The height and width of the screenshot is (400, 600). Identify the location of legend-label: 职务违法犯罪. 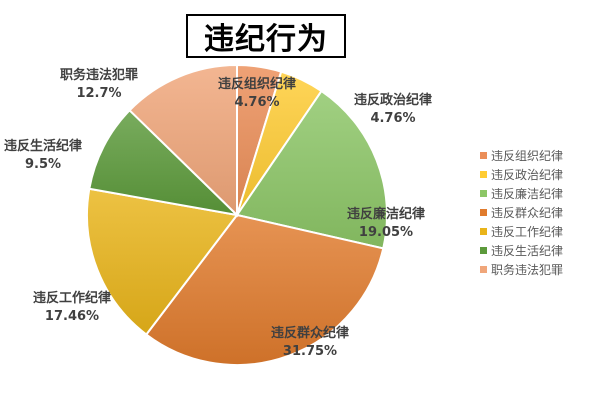
(527, 270).